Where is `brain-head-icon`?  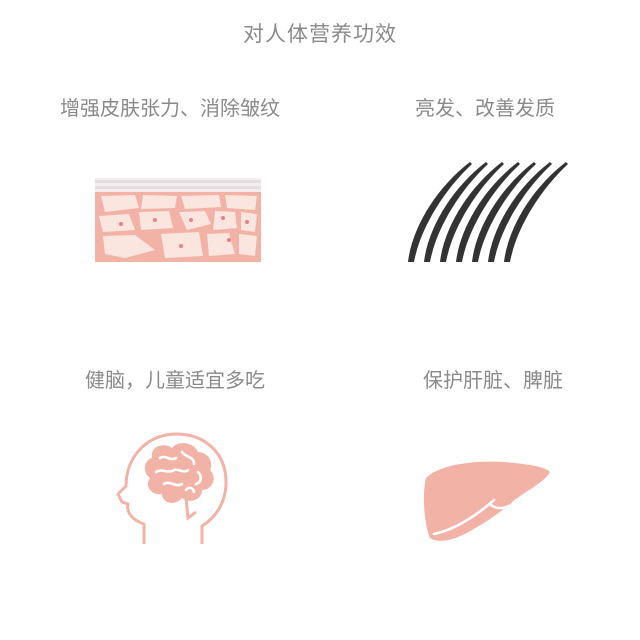 brain-head-icon is located at coordinates (172, 488).